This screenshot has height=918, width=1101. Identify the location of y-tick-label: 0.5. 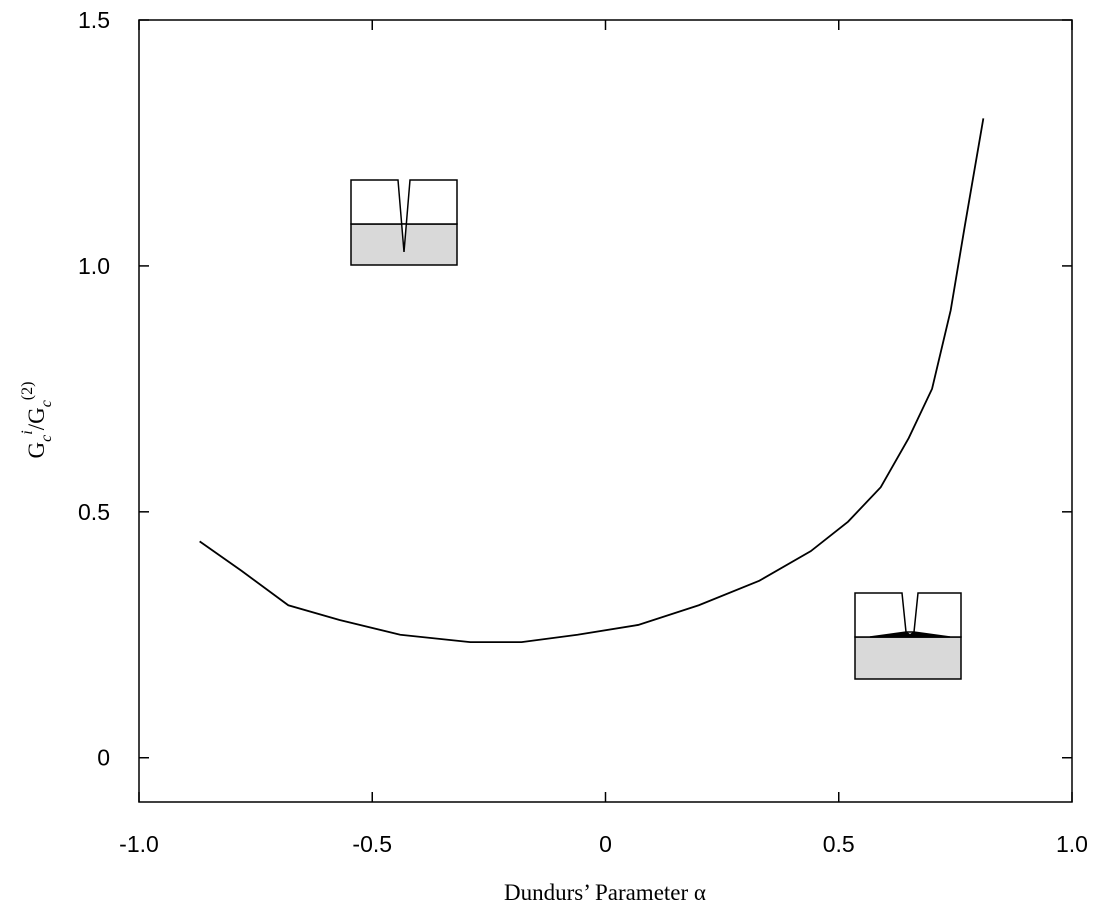
(94, 512).